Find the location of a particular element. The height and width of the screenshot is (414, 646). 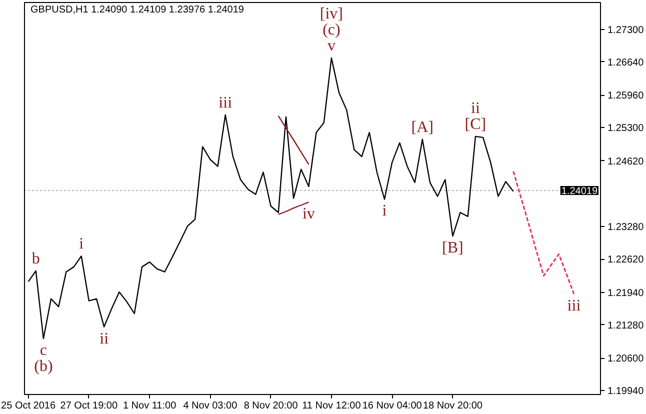

y-tick-label: 1.23280 is located at coordinates (626, 228).